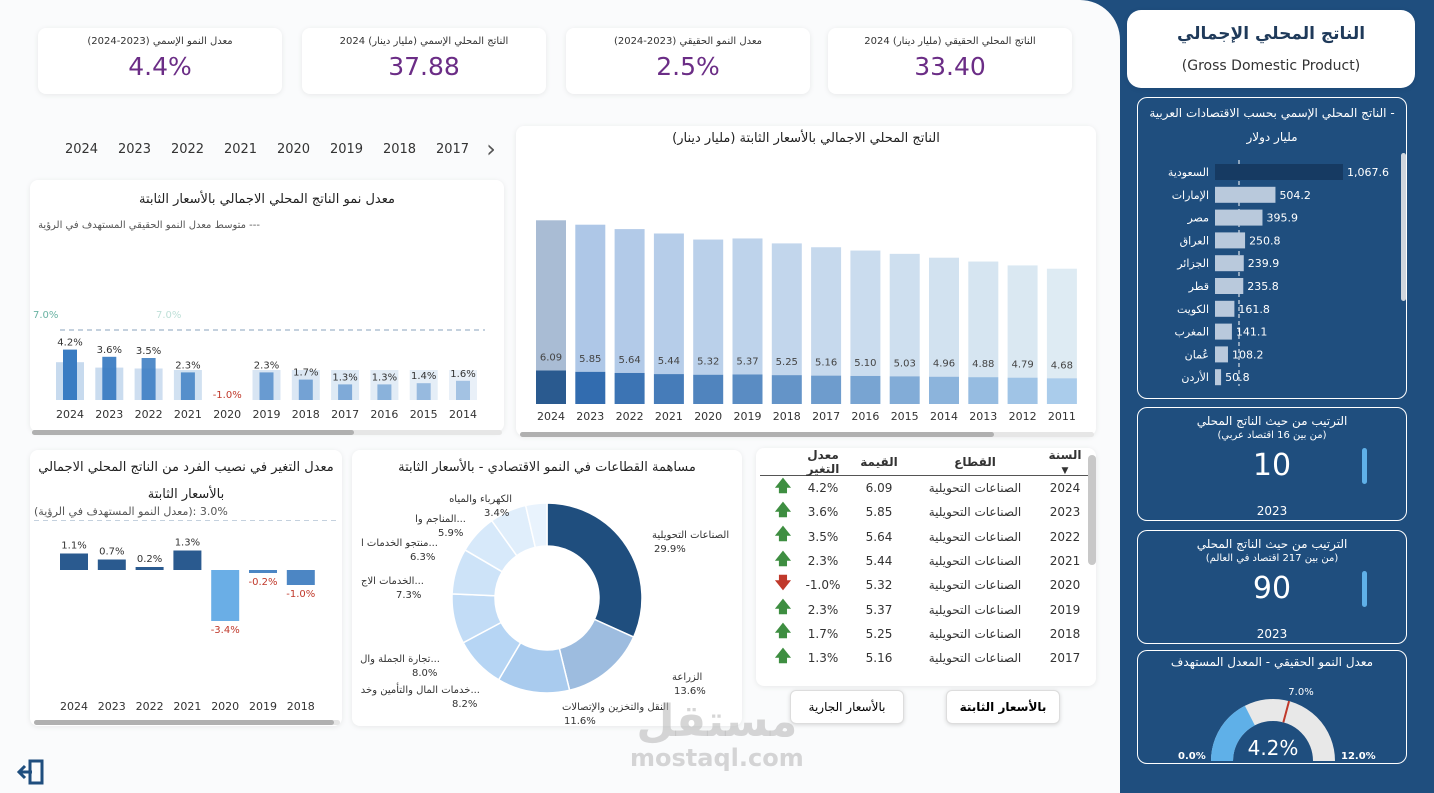 The height and width of the screenshot is (793, 1434). Describe the element at coordinates (757, 434) in the screenshot. I see `gdp-scrollbar` at that location.